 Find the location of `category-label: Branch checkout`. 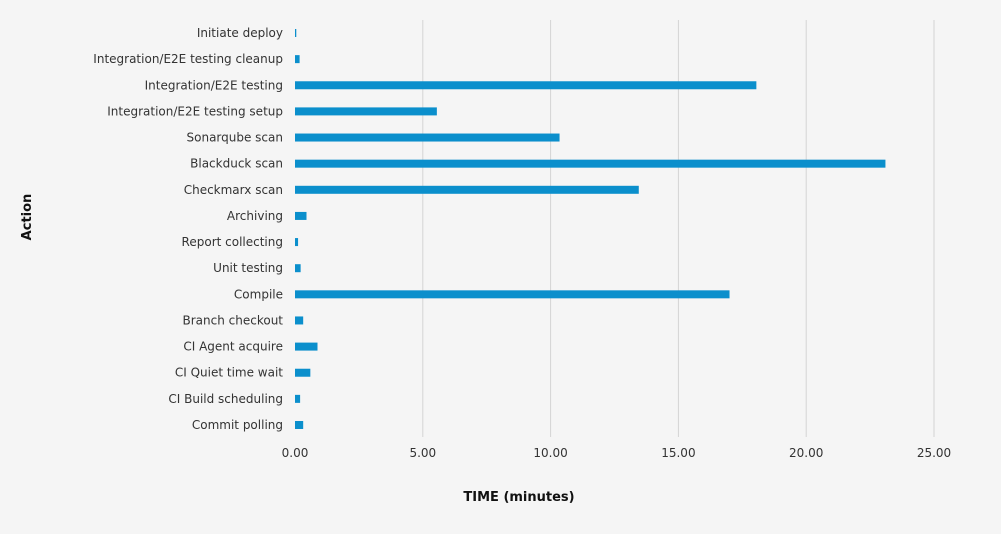

category-label: Branch checkout is located at coordinates (233, 320).